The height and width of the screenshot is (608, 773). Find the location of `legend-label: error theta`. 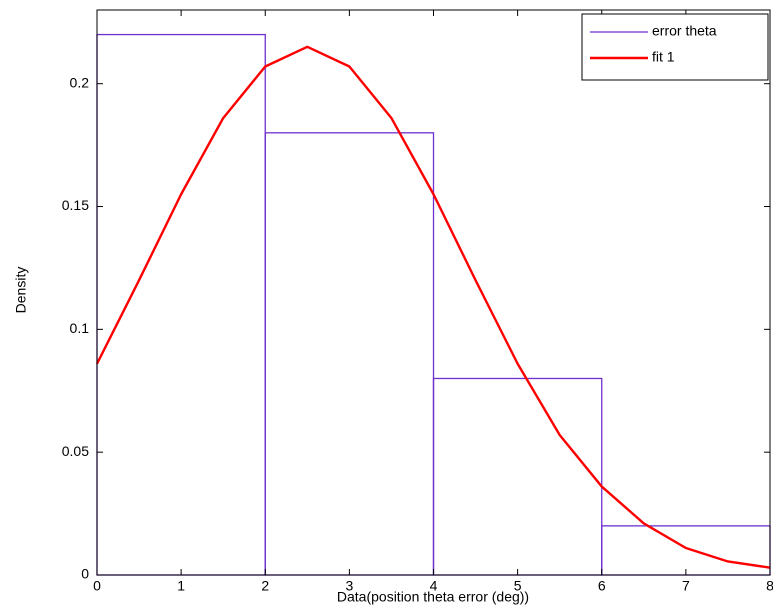

legend-label: error theta is located at coordinates (684, 31).